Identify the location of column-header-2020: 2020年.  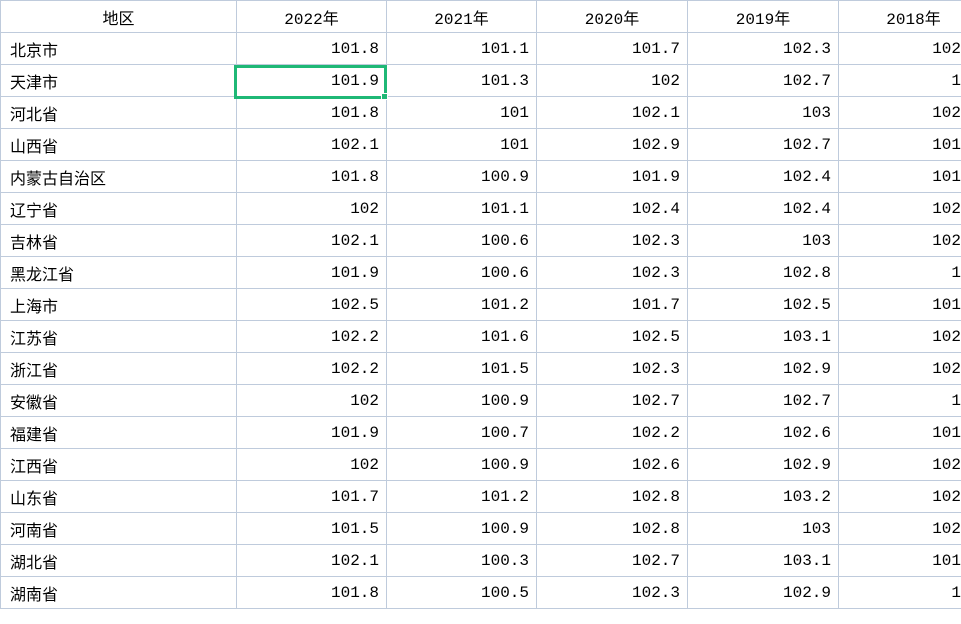
(612, 16).